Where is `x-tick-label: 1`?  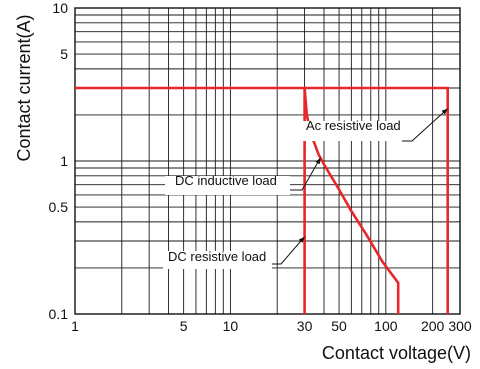 x-tick-label: 1 is located at coordinates (75, 326).